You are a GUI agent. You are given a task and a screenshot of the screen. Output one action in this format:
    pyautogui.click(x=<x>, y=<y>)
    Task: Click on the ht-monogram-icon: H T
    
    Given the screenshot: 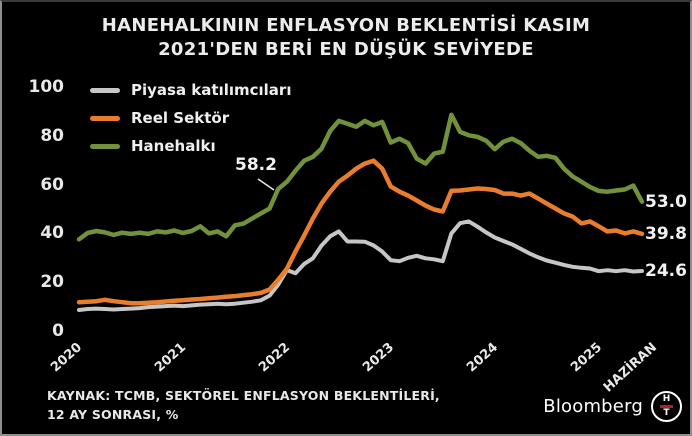 What is the action you would take?
    pyautogui.click(x=666, y=406)
    